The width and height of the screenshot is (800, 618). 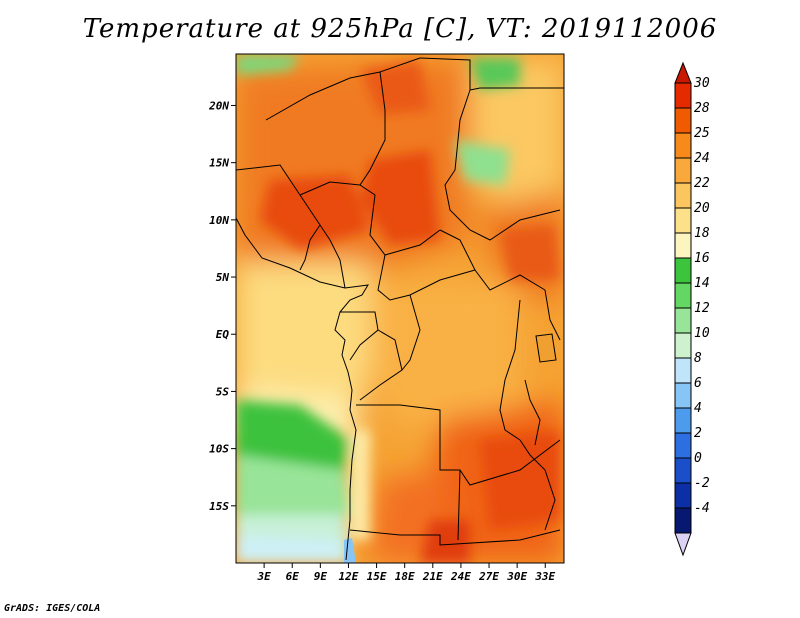 What do you see at coordinates (218, 105) in the screenshot?
I see `lat-tick-label: 20N` at bounding box center [218, 105].